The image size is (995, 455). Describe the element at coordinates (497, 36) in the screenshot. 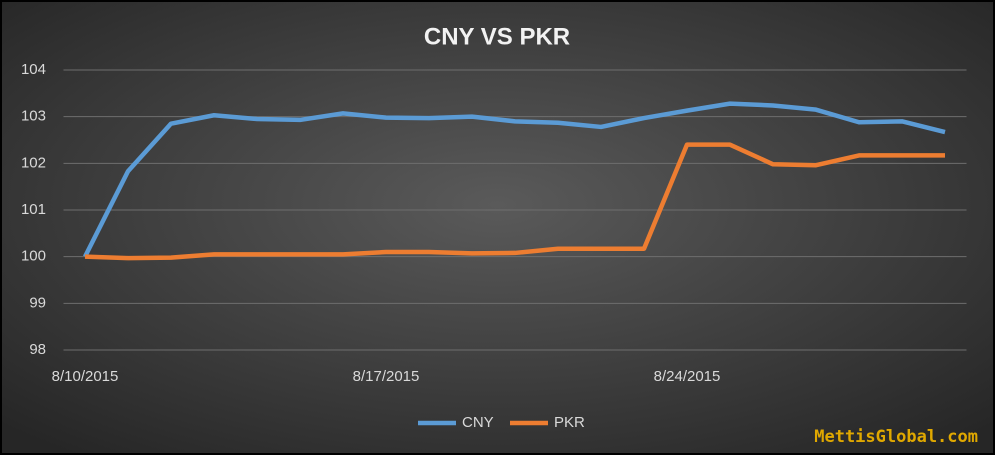

I see `chart-title: CNY VS PKR` at that location.